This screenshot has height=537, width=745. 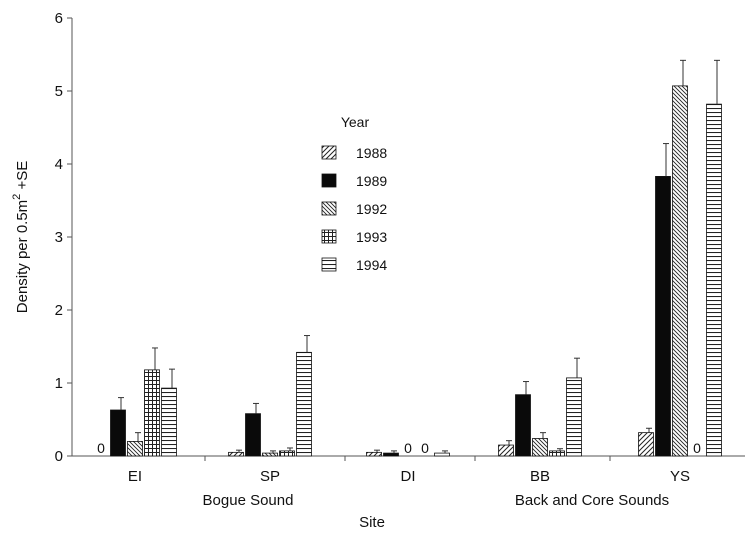 I want to click on y-tick-label: 6, so click(x=59, y=18).